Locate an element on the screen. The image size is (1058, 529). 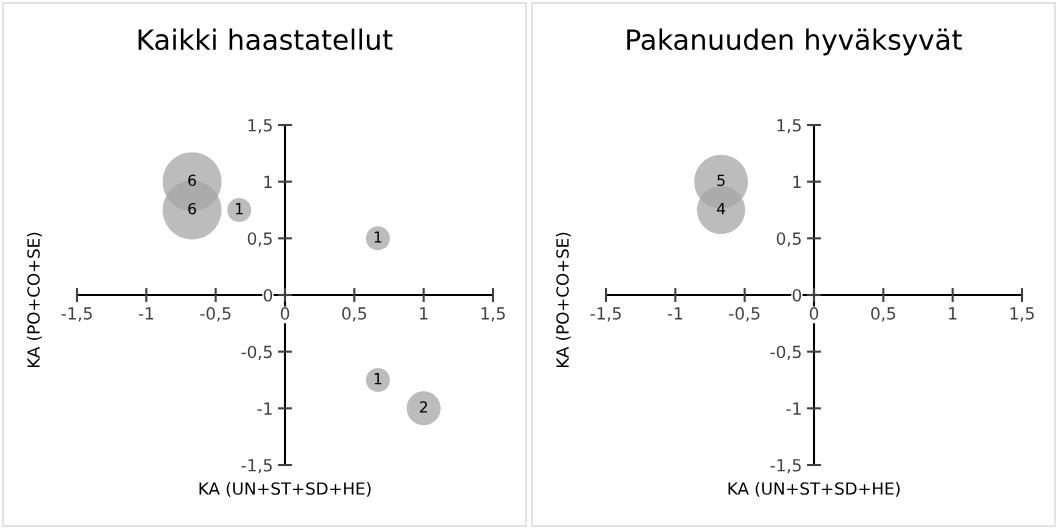
data-label: 2 is located at coordinates (423, 407).